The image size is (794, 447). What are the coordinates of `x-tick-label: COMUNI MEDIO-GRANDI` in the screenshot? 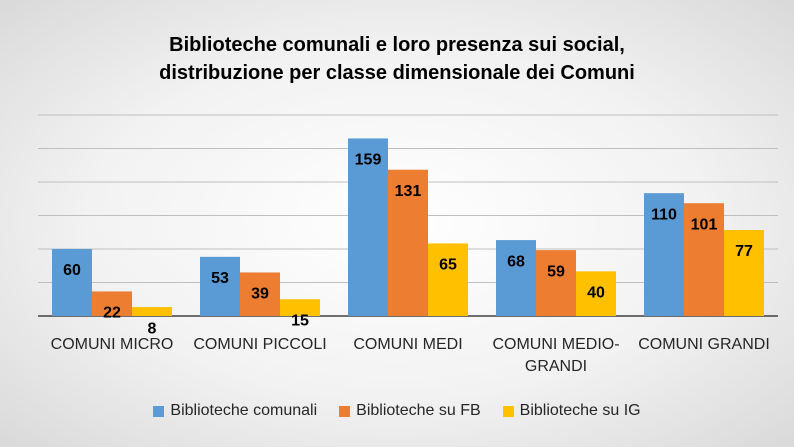 It's located at (556, 355).